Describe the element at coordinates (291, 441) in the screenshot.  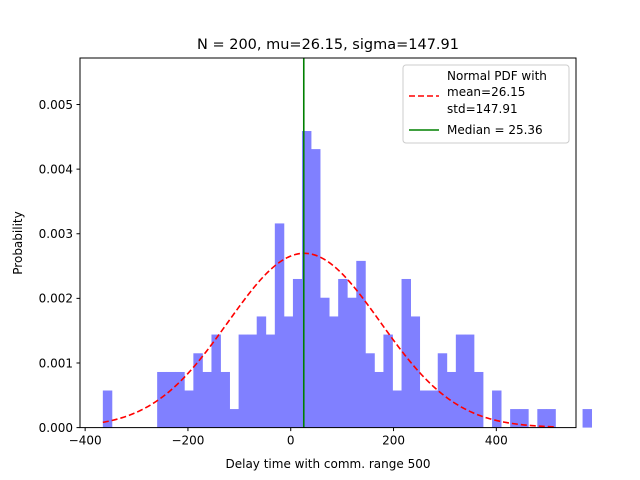
I see `x-tick-label: 0` at that location.